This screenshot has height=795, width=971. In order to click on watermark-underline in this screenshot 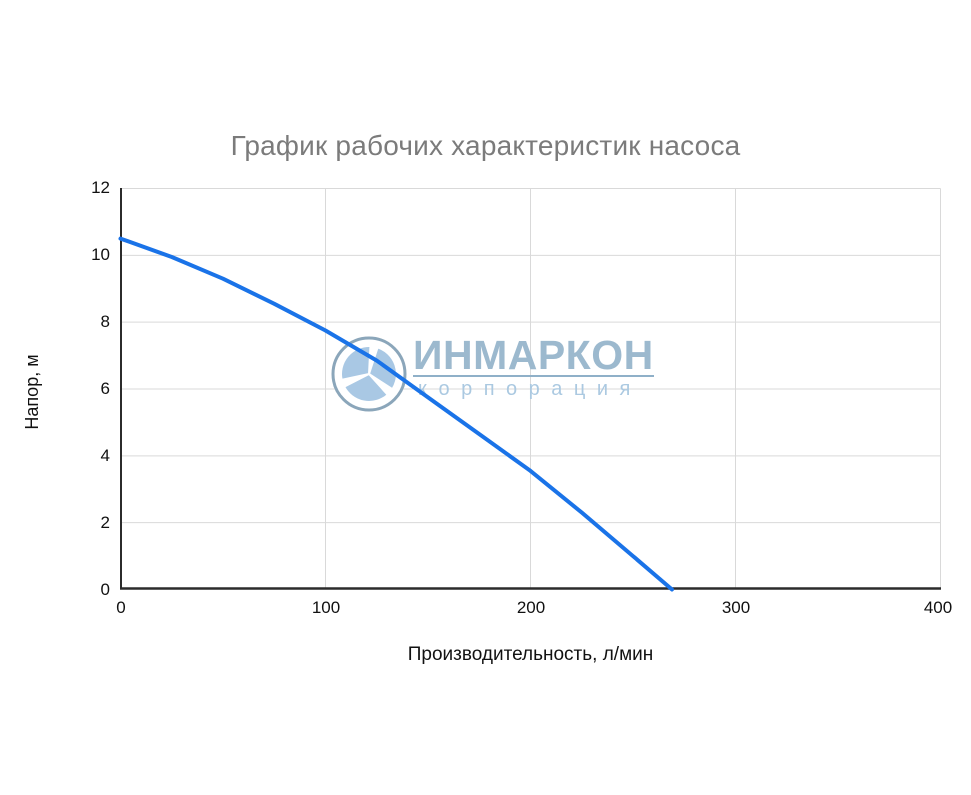, I will do `click(533, 376)`.